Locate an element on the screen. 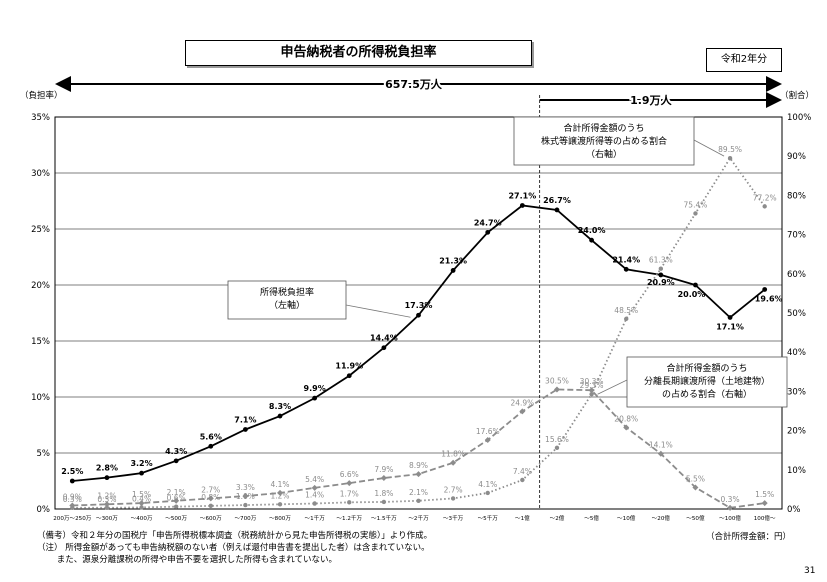 The width and height of the screenshot is (827, 582). year-label: 令和2年分 is located at coordinates (744, 60).